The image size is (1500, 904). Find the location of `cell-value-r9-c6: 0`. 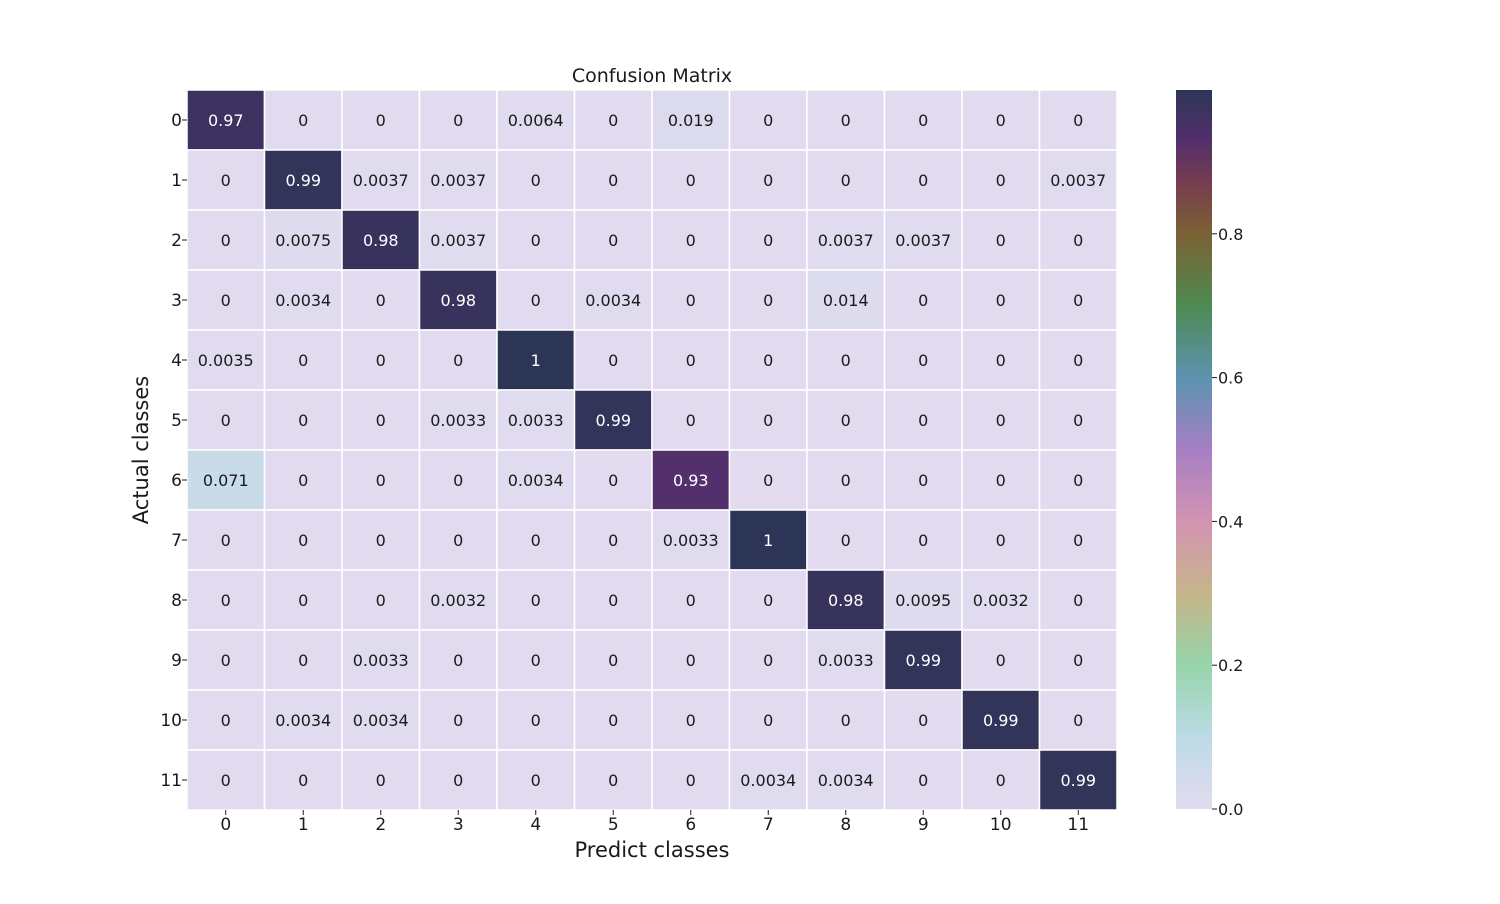

cell-value-r9-c6: 0 is located at coordinates (691, 660).